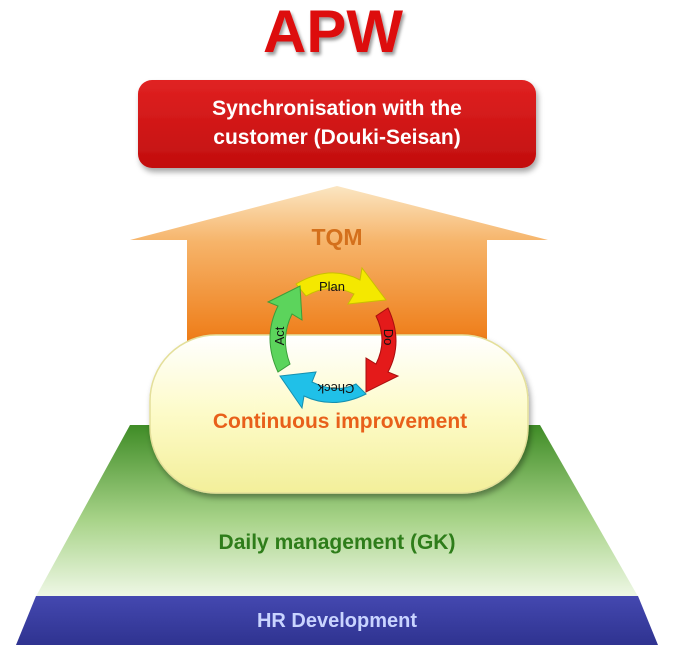  What do you see at coordinates (333, 32) in the screenshot?
I see `diagram-title: APW` at bounding box center [333, 32].